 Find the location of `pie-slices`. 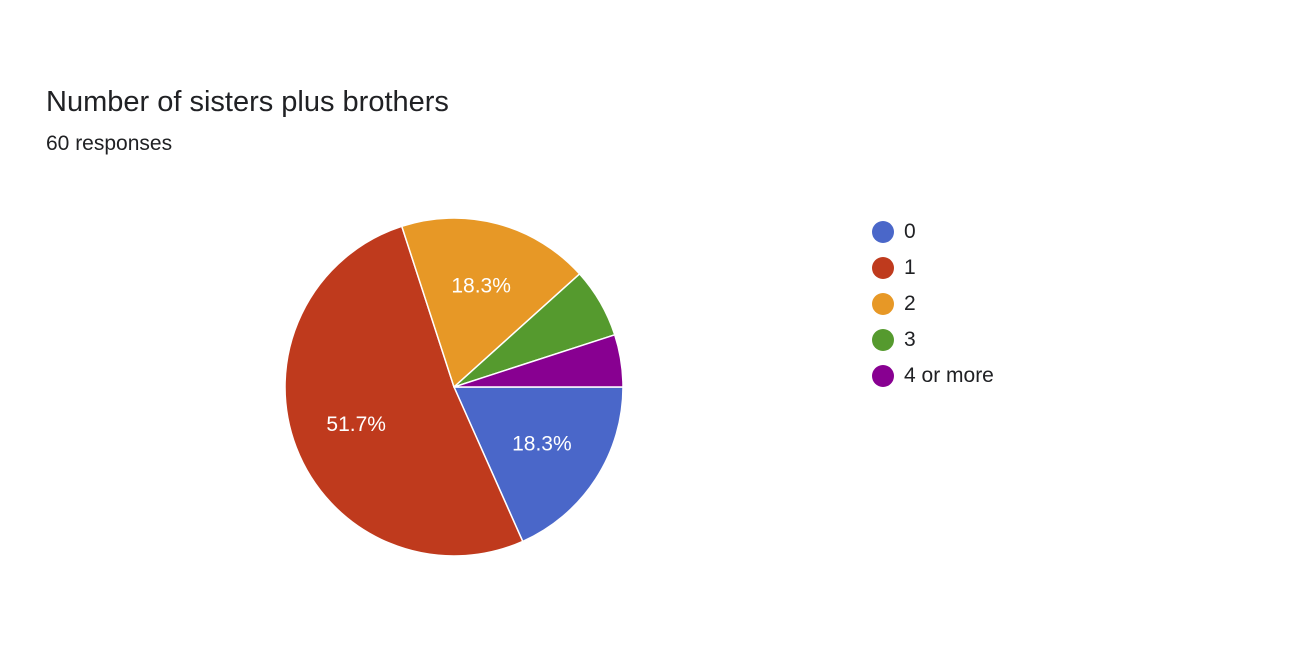

pie-slices is located at coordinates (454, 387).